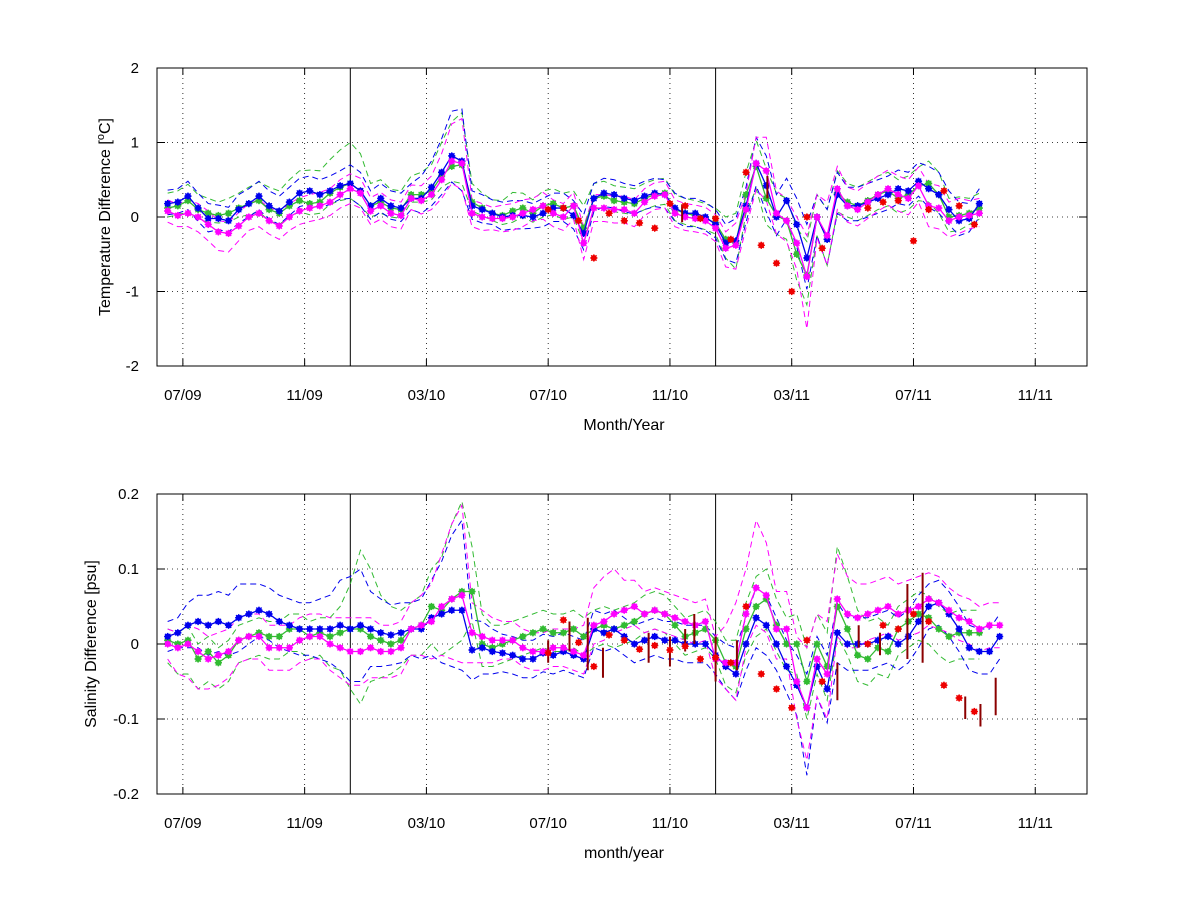 This screenshot has width=1200, height=905. I want to click on y-tick-label: 0, so click(135, 644).